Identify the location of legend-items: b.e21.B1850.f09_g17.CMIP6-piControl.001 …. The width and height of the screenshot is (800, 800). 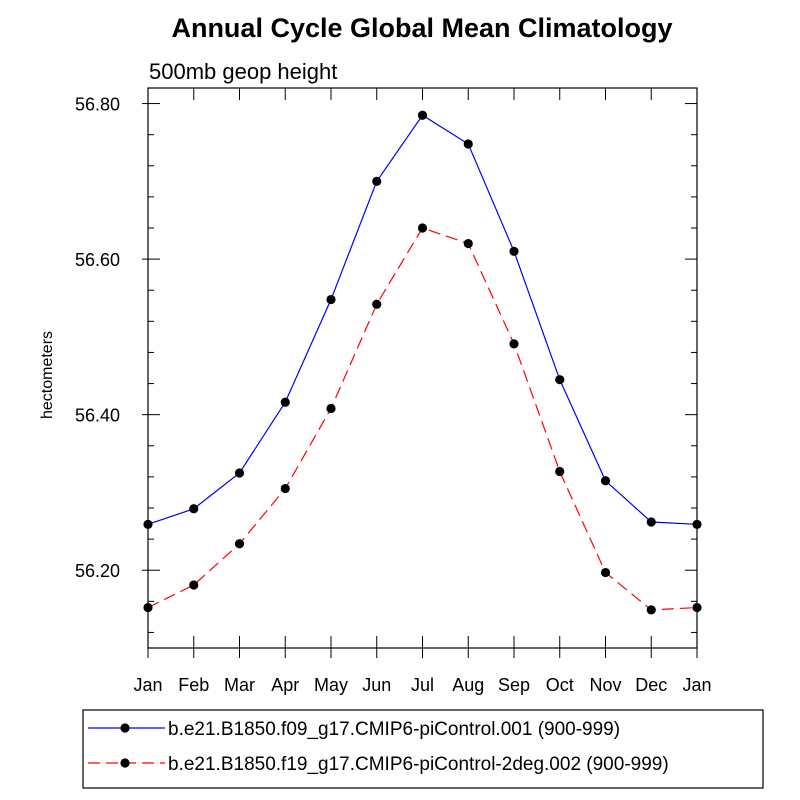
(378, 747).